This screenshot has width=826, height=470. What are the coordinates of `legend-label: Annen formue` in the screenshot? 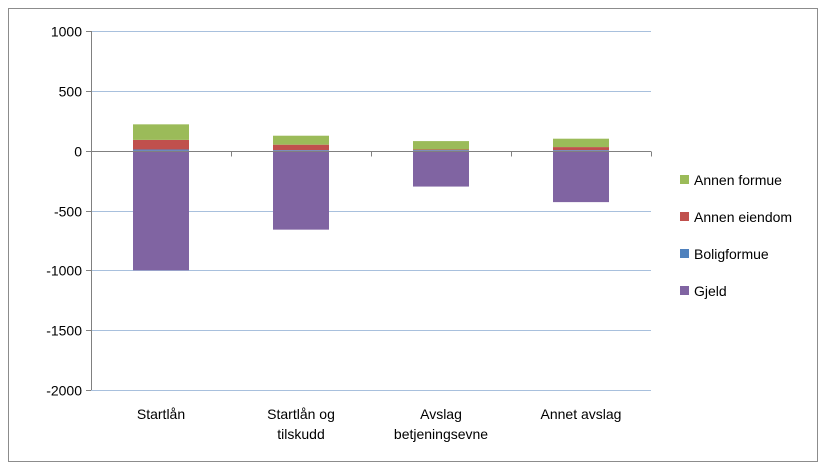 It's located at (738, 180).